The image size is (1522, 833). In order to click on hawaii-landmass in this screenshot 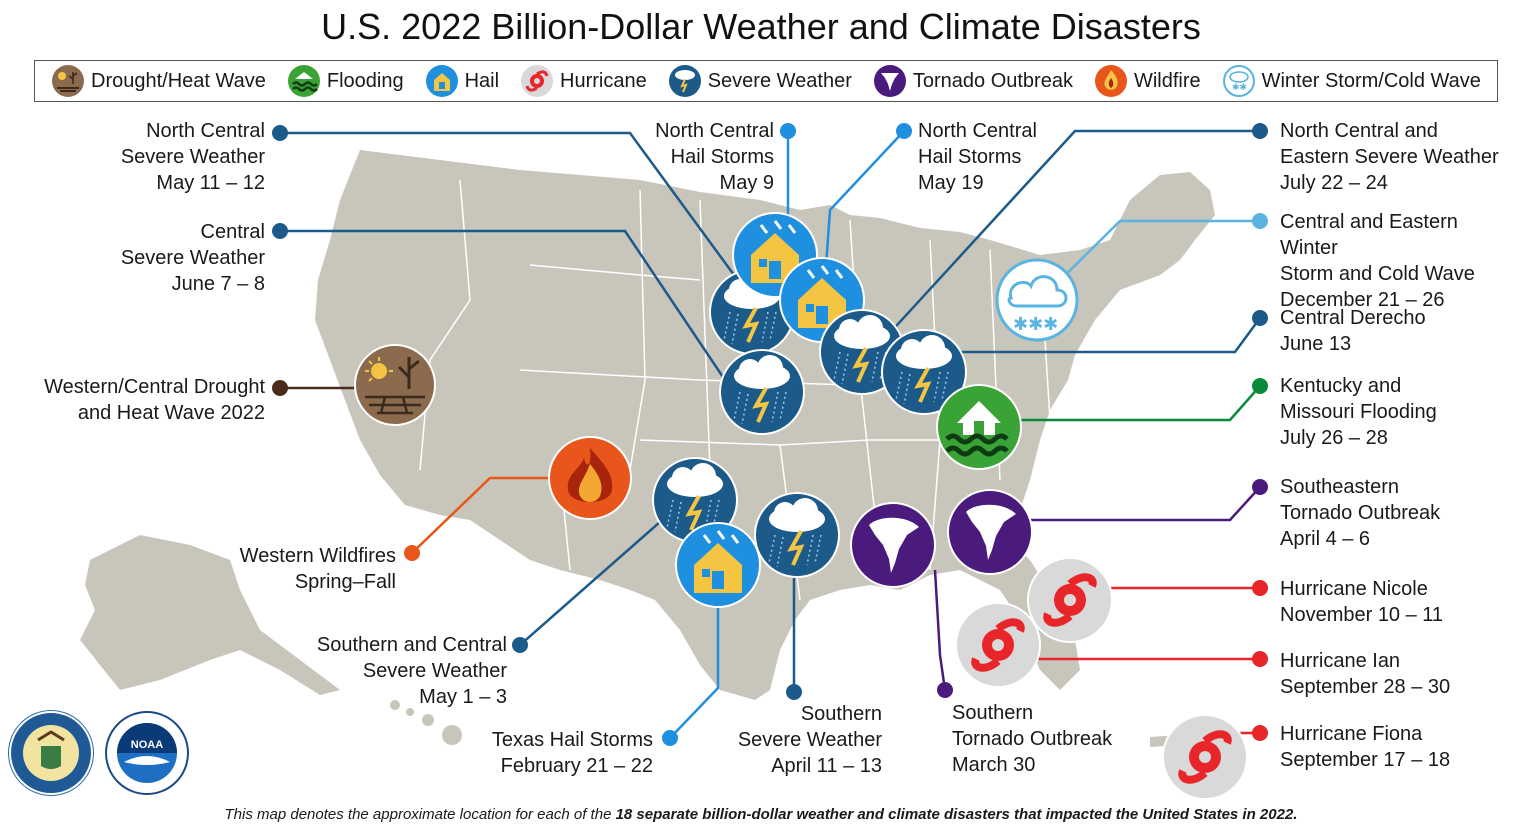, I will do `click(426, 722)`.